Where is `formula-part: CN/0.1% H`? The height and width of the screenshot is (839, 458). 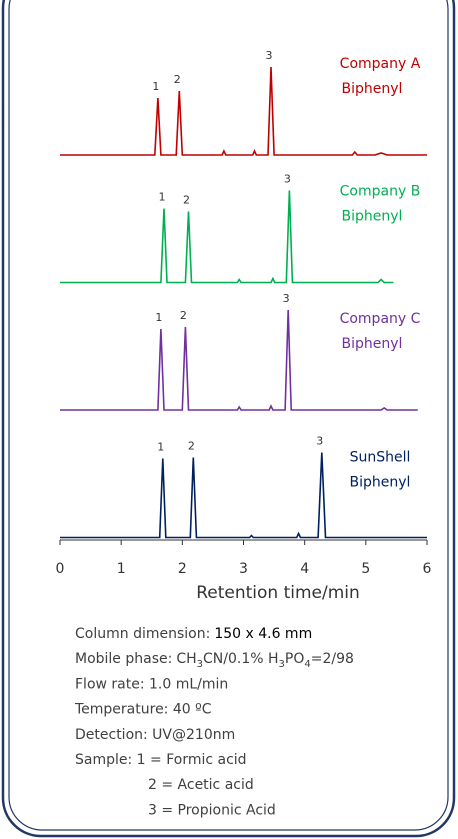 formula-part: CN/0.1% H is located at coordinates (241, 659).